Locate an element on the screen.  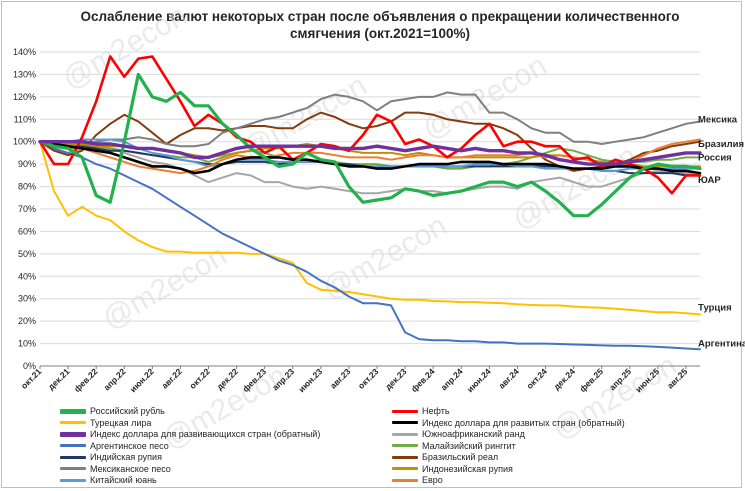
x-tick-label: июн.23 is located at coordinates (310, 380).